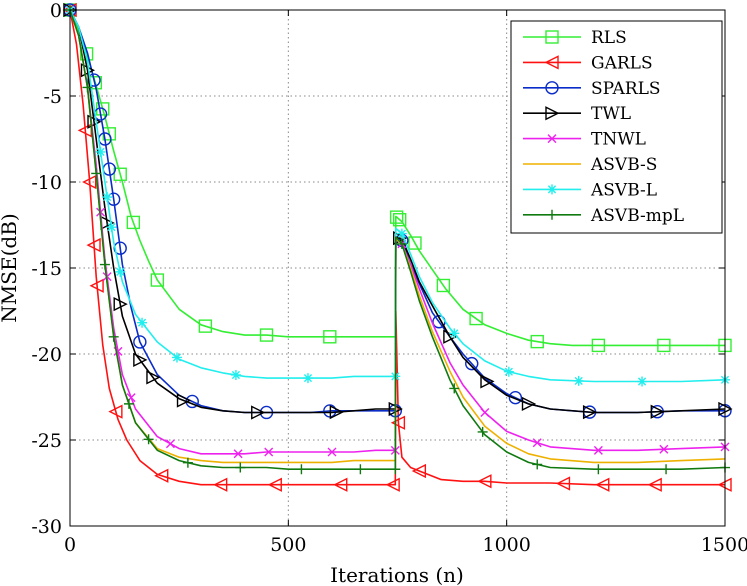 Image resolution: width=747 pixels, height=586 pixels. I want to click on legend-box, so click(616, 127).